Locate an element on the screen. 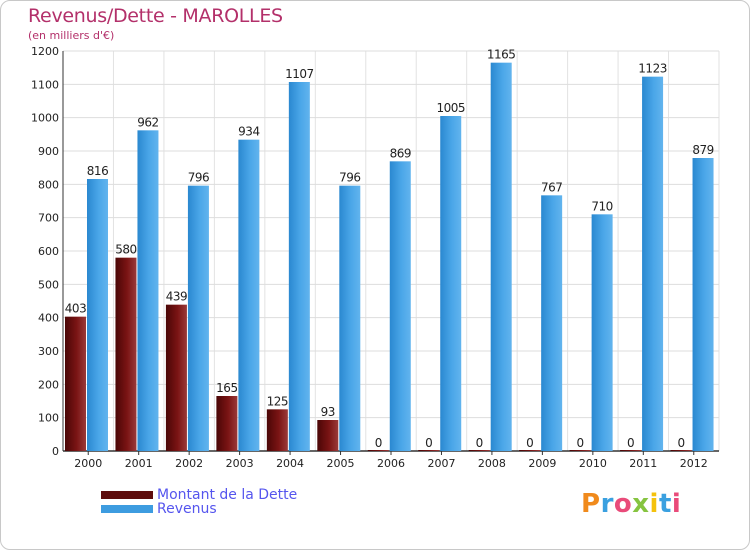 This screenshot has width=750, height=550. y-tick-label: 100 is located at coordinates (48, 418).